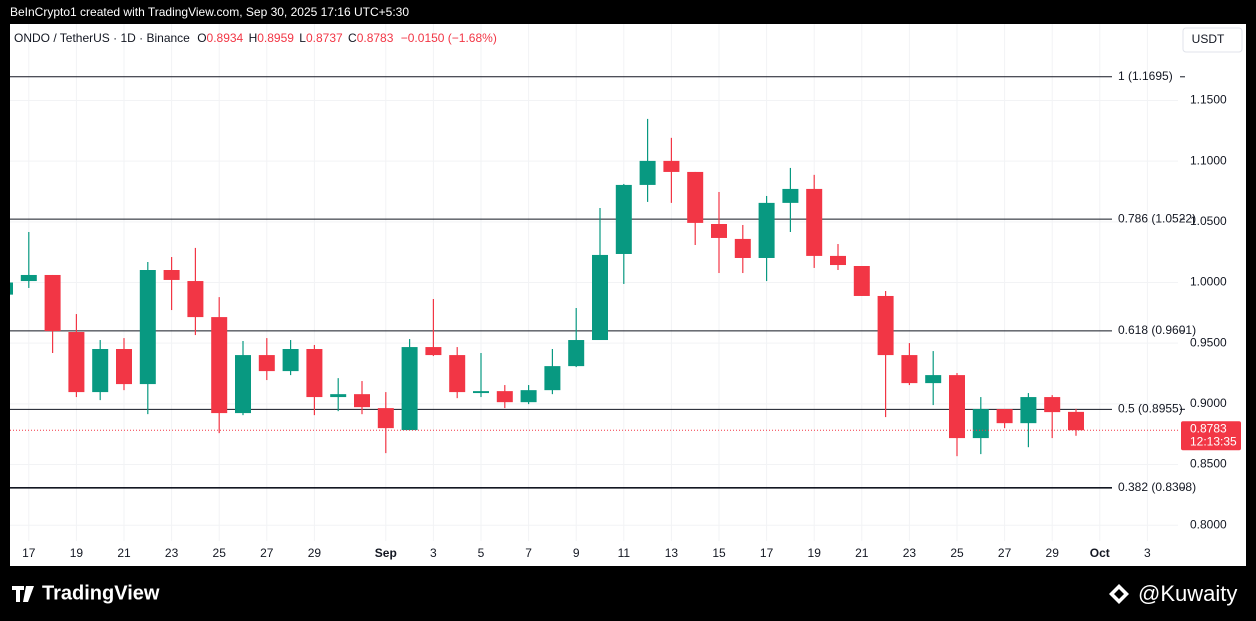 The height and width of the screenshot is (621, 1256). I want to click on brand-logo, so click(23, 594).